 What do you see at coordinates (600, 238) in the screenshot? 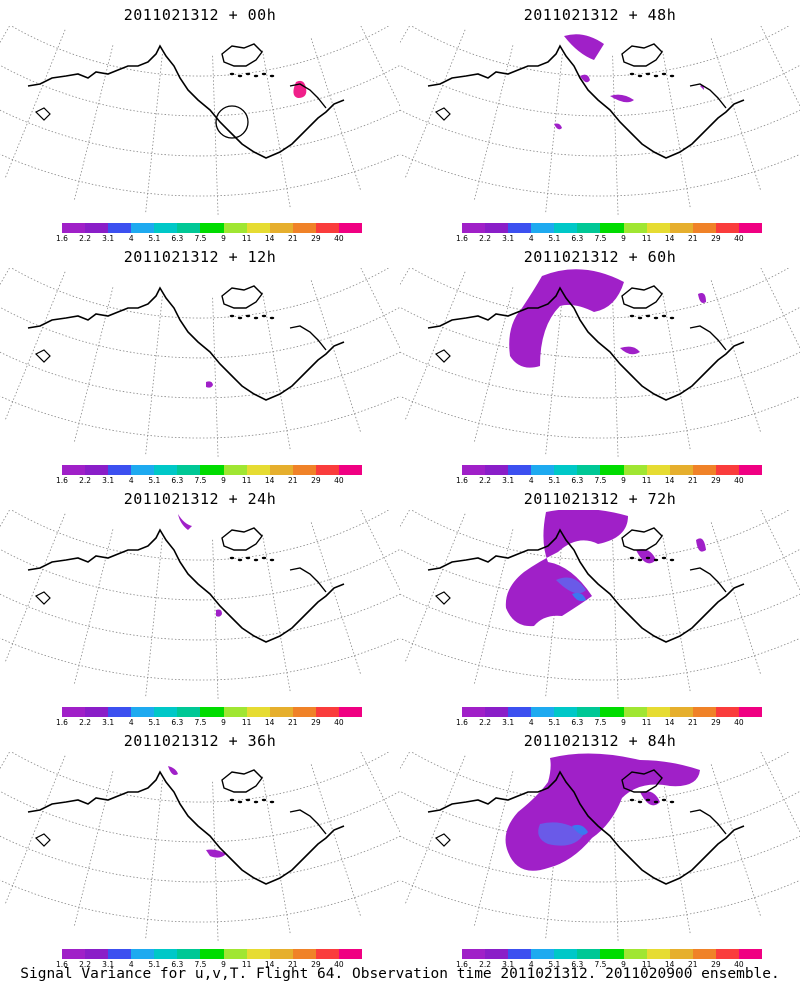
I see `colorbar-label: 7.5` at bounding box center [600, 238].